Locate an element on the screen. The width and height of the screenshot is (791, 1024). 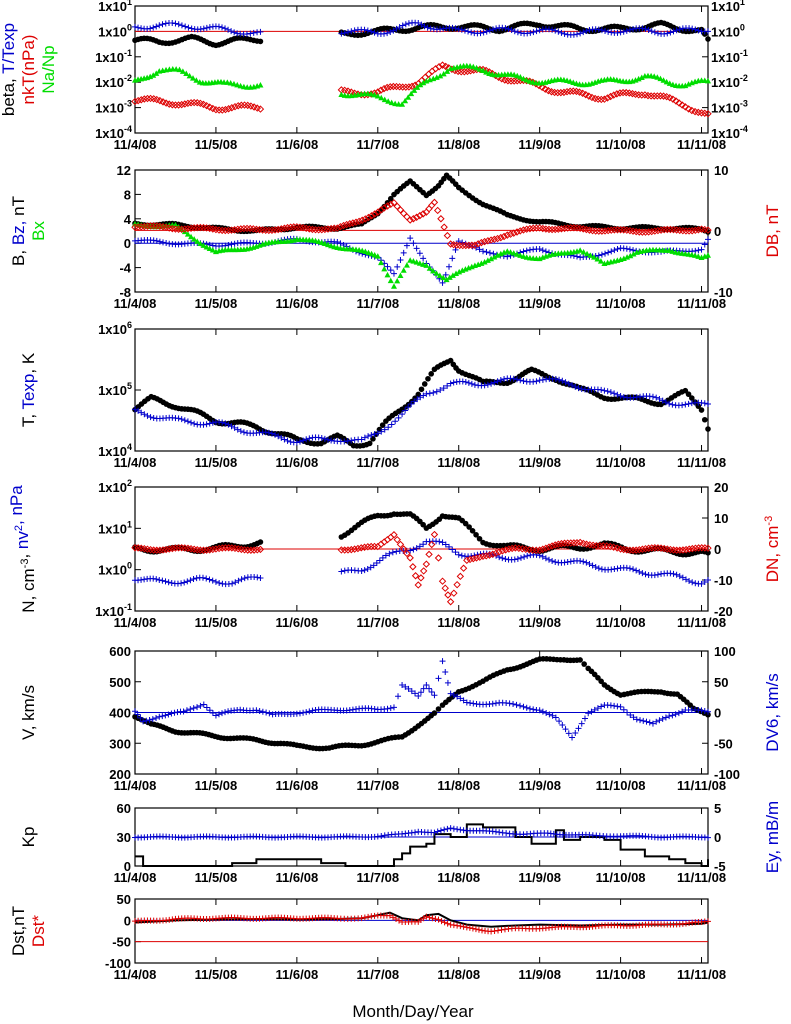
y-right-tick-label: 0 is located at coordinates (717, 549).